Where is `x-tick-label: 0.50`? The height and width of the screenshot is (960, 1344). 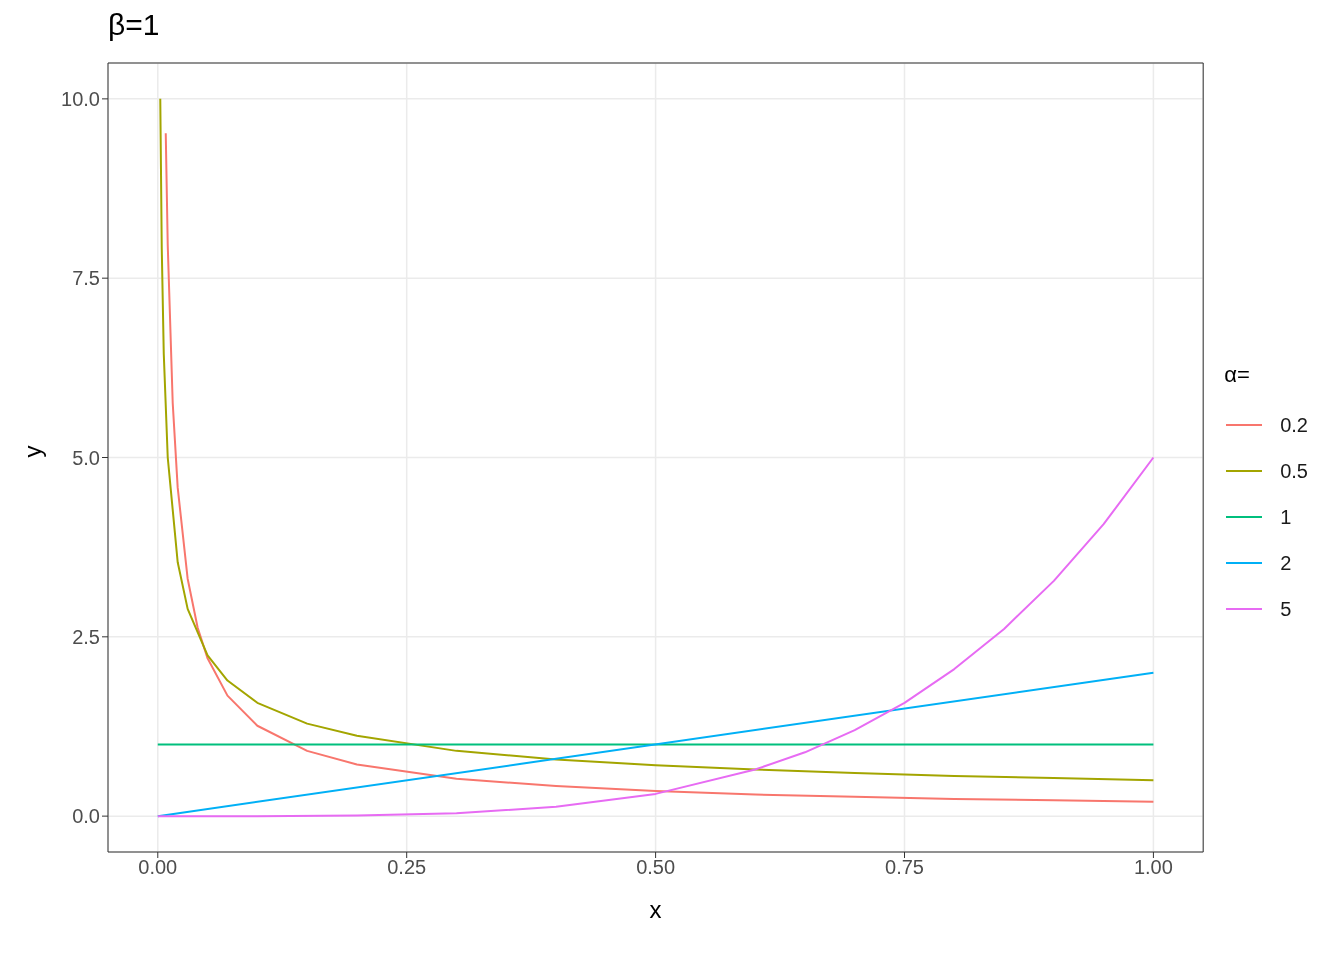 x-tick-label: 0.50 is located at coordinates (656, 867).